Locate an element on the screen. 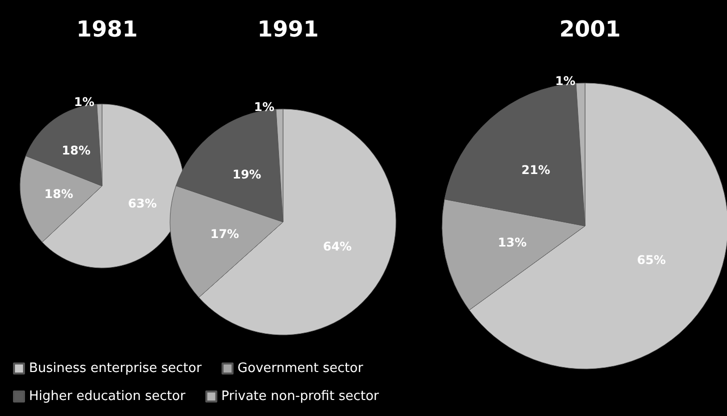 The image size is (727, 416). slice-label: 1981 is located at coordinates (107, 30).